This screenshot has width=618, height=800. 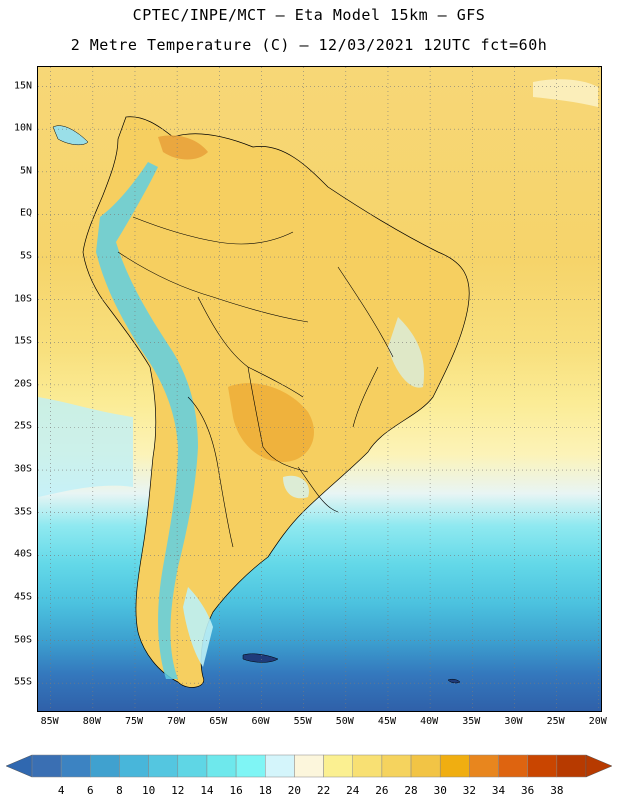 I want to click on colorbar-tick-label: 30, so click(x=440, y=790).